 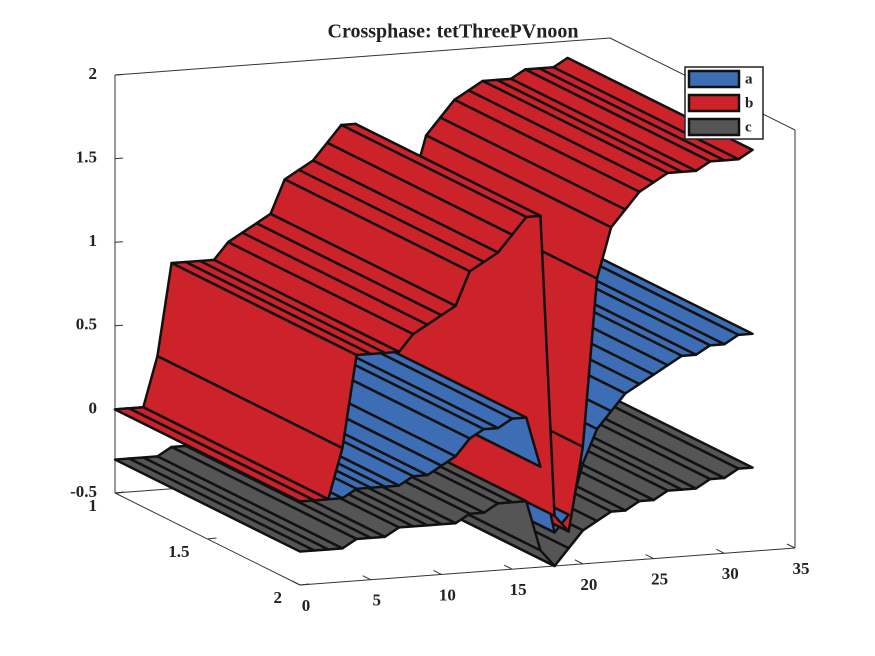 I want to click on x-tick-label: 20, so click(x=588, y=584).